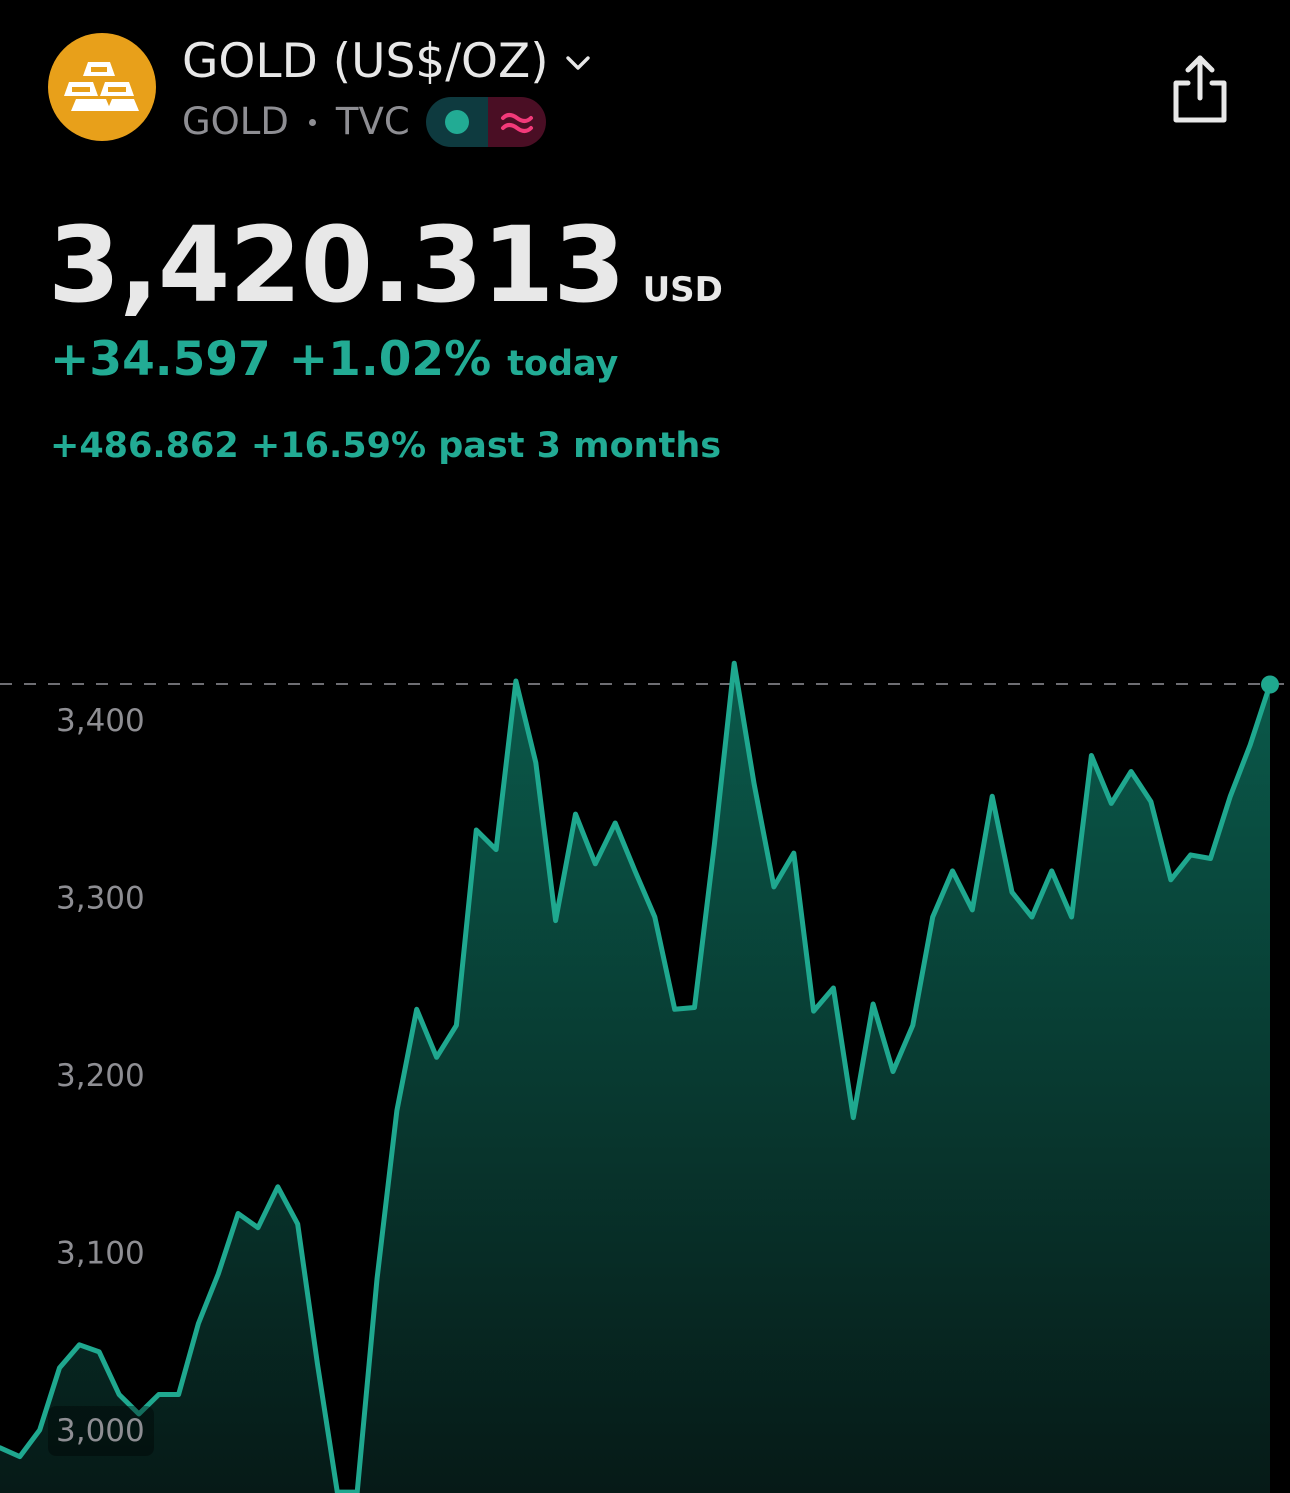 This screenshot has width=1290, height=1493. I want to click on share-icon, so click(1200, 89).